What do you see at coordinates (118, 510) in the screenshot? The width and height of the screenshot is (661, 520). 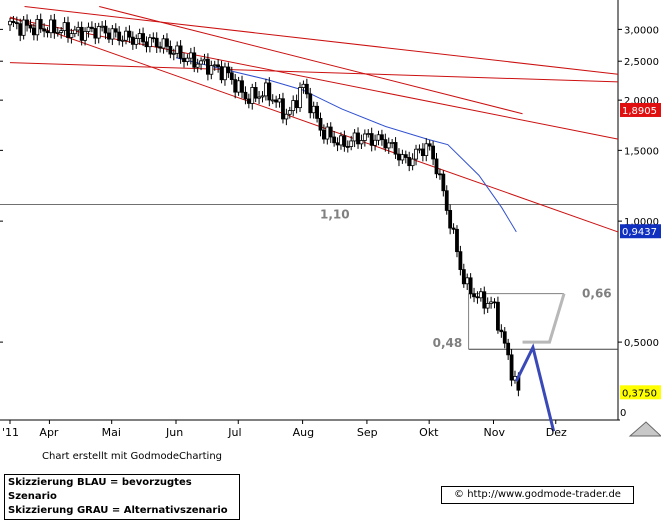 I see `legend-grey: Skizzierung GRAU = Alternativszenario` at bounding box center [118, 510].